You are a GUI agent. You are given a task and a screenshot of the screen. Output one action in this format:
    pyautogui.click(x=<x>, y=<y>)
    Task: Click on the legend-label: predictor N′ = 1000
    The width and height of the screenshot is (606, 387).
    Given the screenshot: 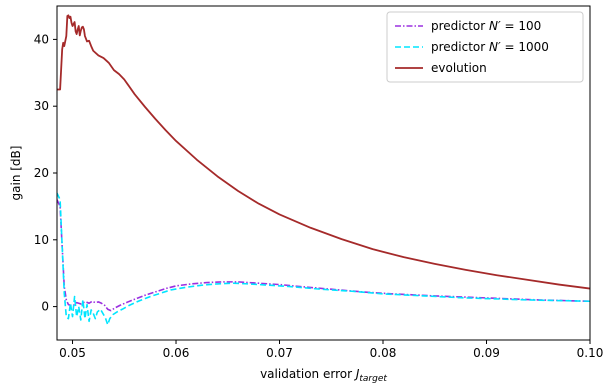 What is the action you would take?
    pyautogui.click(x=490, y=47)
    